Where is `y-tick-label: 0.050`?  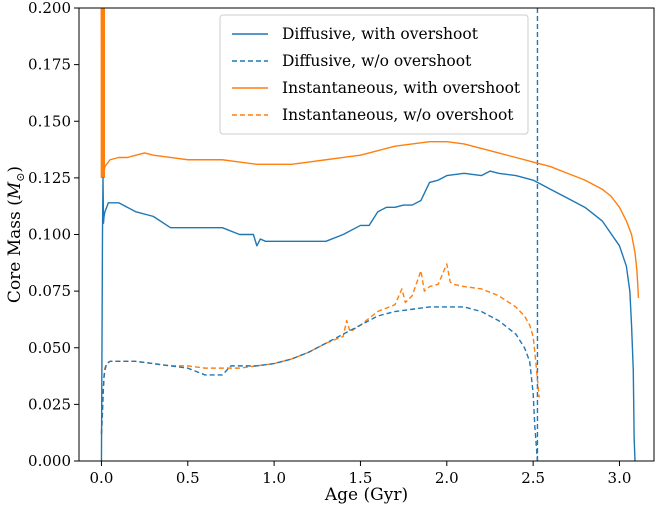
y-tick-label: 0.050 is located at coordinates (49, 348).